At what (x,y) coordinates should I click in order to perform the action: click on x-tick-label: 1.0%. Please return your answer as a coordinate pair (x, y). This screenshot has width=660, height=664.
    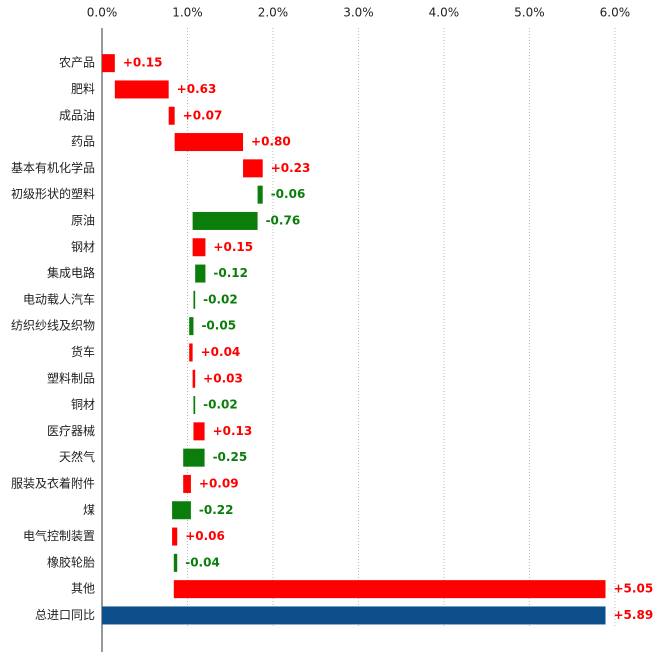
    Looking at the image, I should click on (187, 13).